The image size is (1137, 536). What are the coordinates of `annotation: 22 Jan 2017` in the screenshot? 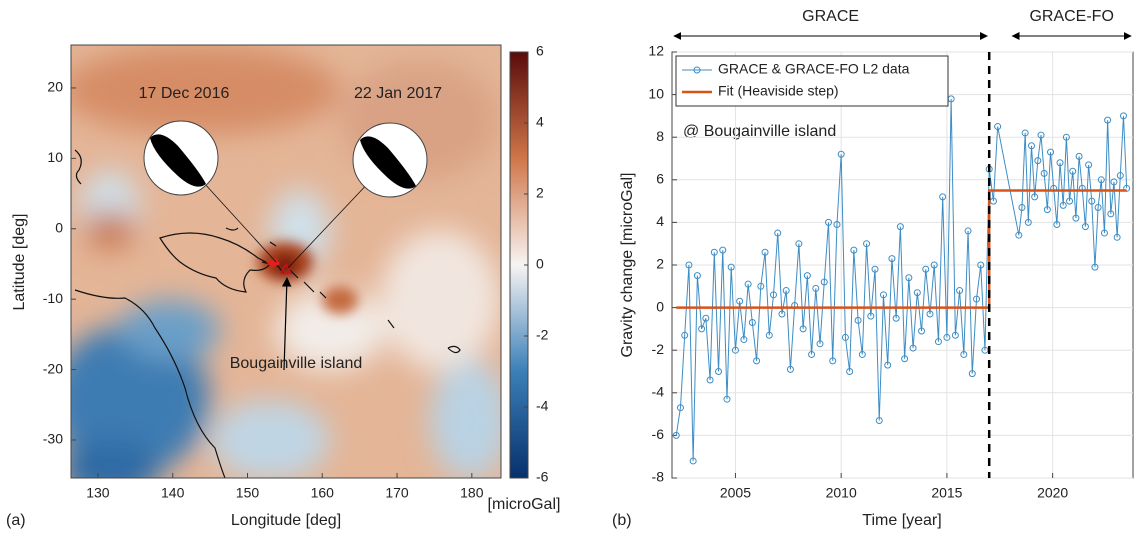 It's located at (398, 93).